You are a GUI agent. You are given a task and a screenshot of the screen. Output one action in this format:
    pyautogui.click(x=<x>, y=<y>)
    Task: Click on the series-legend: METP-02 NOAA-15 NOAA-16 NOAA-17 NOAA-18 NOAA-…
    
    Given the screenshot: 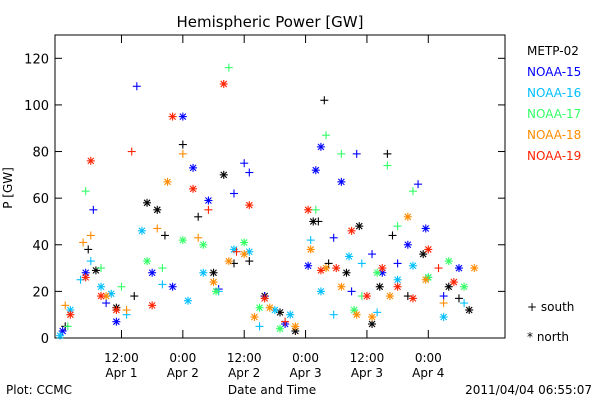 What is the action you would take?
    pyautogui.click(x=554, y=103)
    